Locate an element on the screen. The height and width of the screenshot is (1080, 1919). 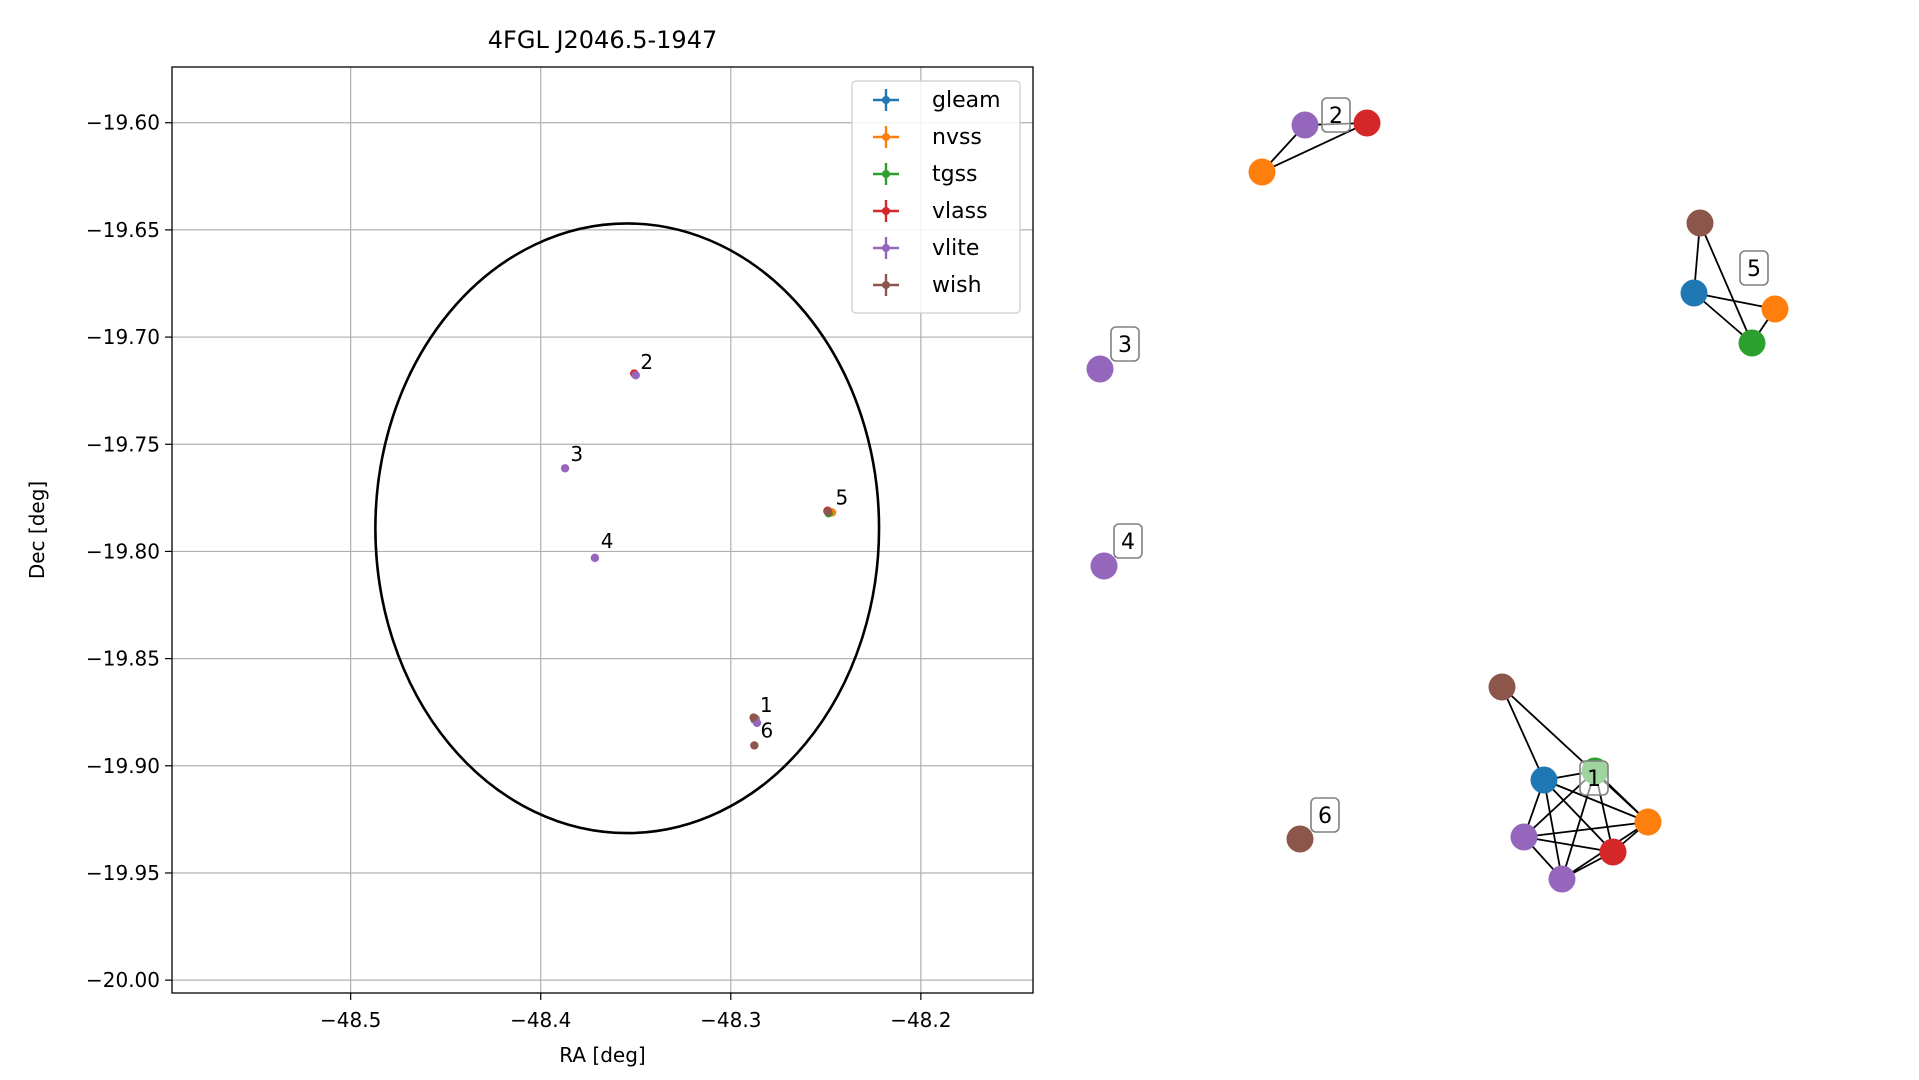
y-tick-label: −19.60 is located at coordinates (123, 123).